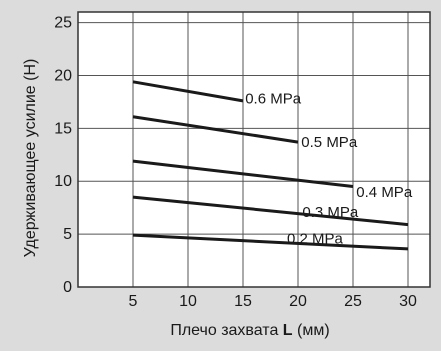 This screenshot has height=351, width=441. What do you see at coordinates (384, 192) in the screenshot?
I see `series-label: 0.4 MPa` at bounding box center [384, 192].